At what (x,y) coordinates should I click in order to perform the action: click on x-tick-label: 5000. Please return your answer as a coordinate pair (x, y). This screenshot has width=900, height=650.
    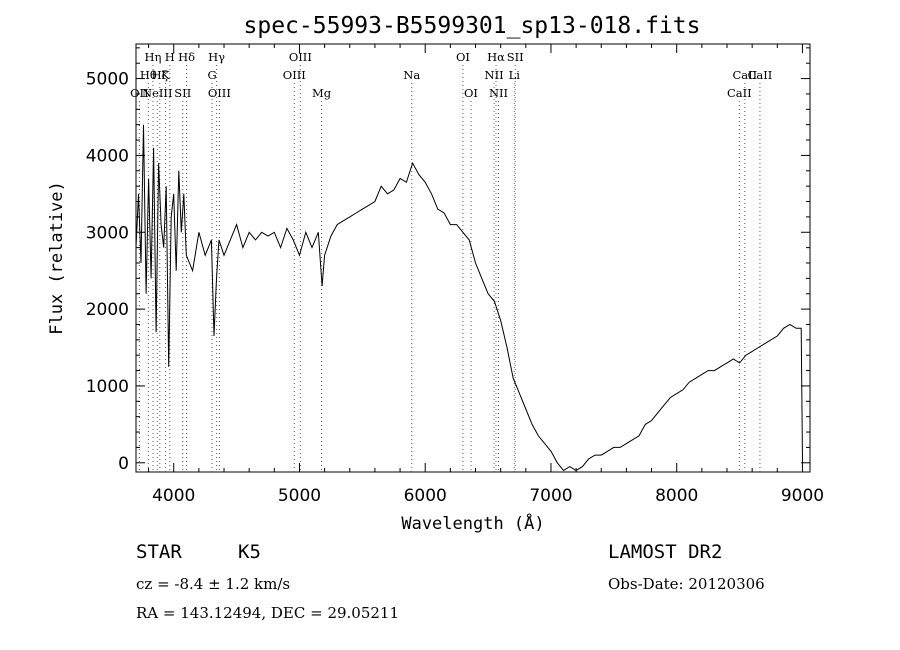
    Looking at the image, I should click on (299, 496).